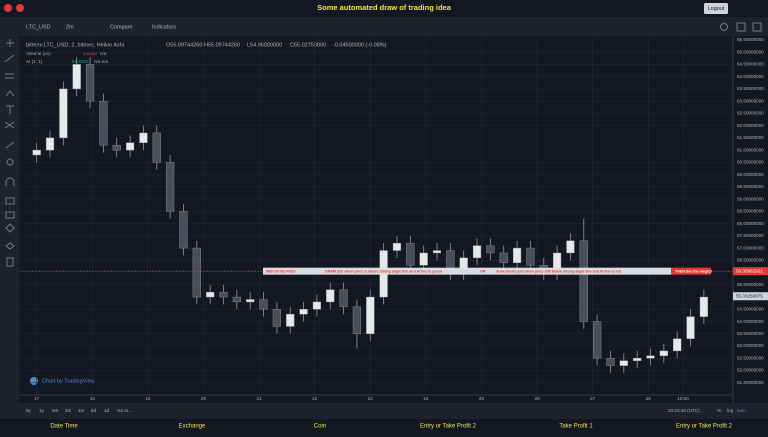 The height and width of the screenshot is (437, 768). What do you see at coordinates (750, 149) in the screenshot?
I see `y-tick-label: 61.00000000` at bounding box center [750, 149].